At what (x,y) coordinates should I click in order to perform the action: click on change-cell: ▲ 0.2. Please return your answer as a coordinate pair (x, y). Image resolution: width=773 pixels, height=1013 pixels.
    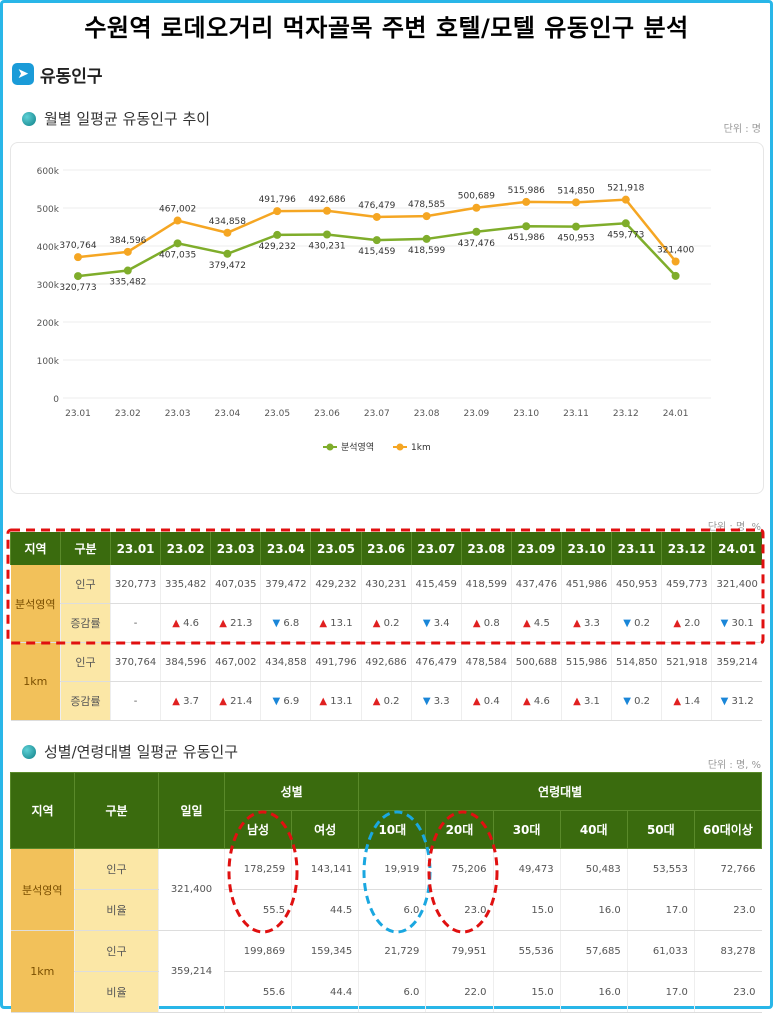
    Looking at the image, I should click on (386, 701).